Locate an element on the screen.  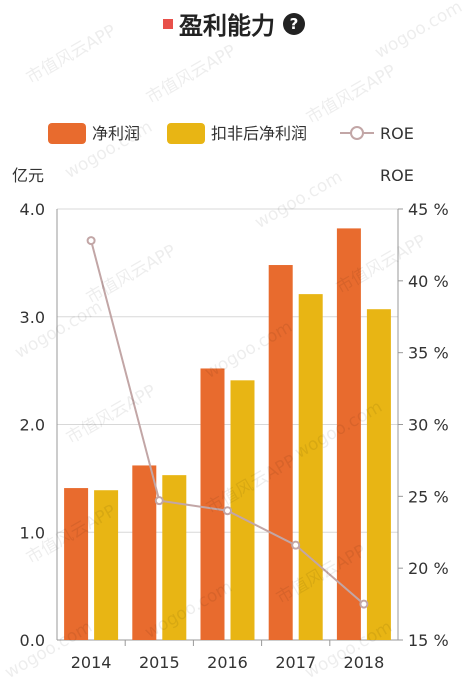
legend-label-1: 扣非后净利润 is located at coordinates (259, 133).